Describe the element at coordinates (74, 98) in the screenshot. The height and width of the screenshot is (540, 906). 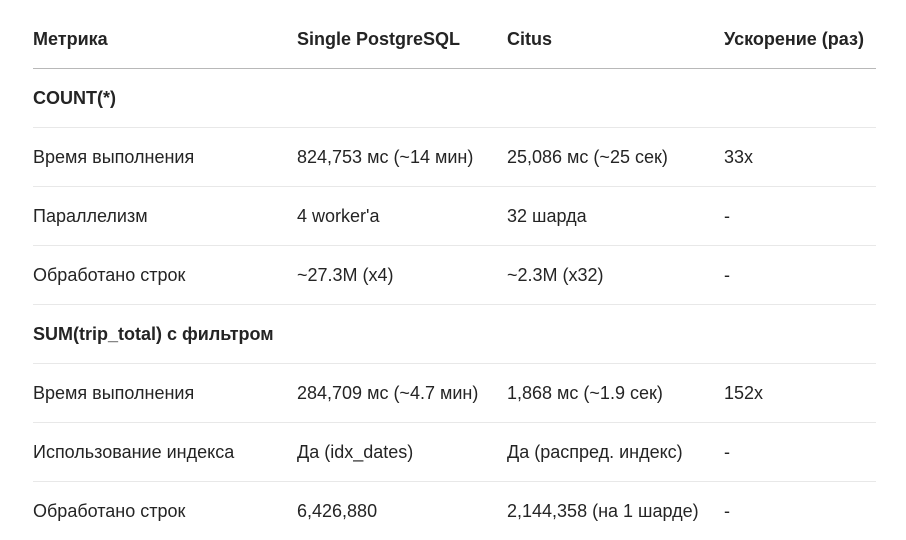
I see `section-title: COUNT(*)` at that location.